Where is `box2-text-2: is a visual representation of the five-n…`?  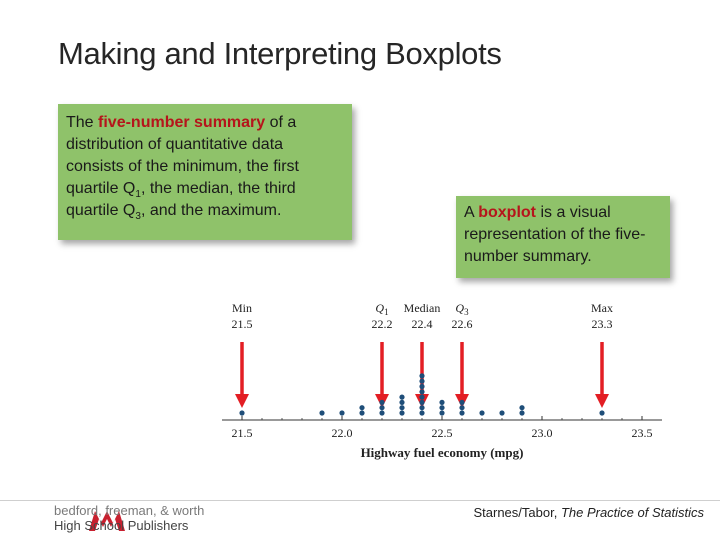 box2-text-2: is a visual representation of the five-n… is located at coordinates (555, 234).